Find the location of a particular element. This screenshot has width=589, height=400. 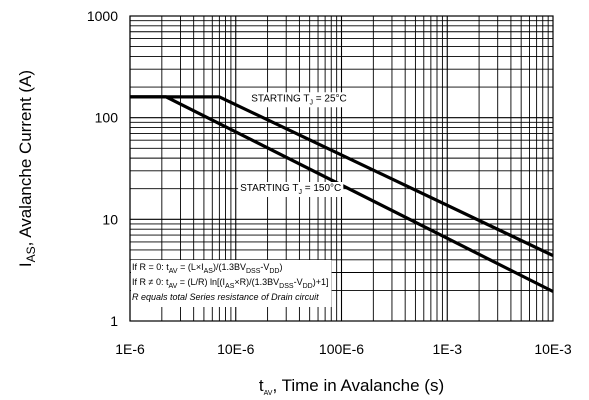

y-tick-label: 1 is located at coordinates (114, 321).